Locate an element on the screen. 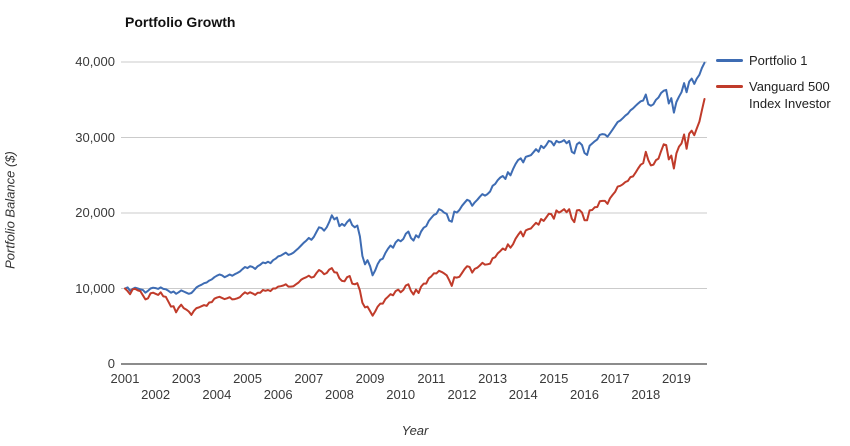 The height and width of the screenshot is (446, 850). x-tick-label: 2002 is located at coordinates (156, 394).